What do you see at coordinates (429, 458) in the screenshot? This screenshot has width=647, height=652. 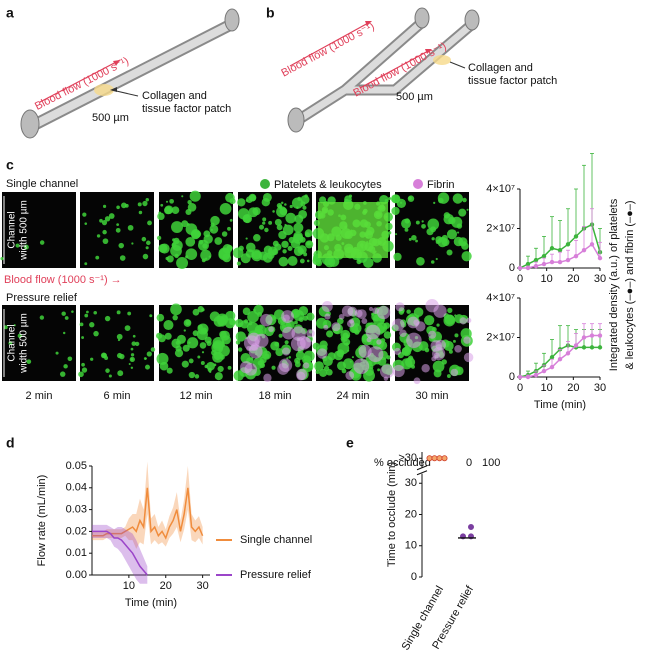 I see `point` at bounding box center [429, 458].